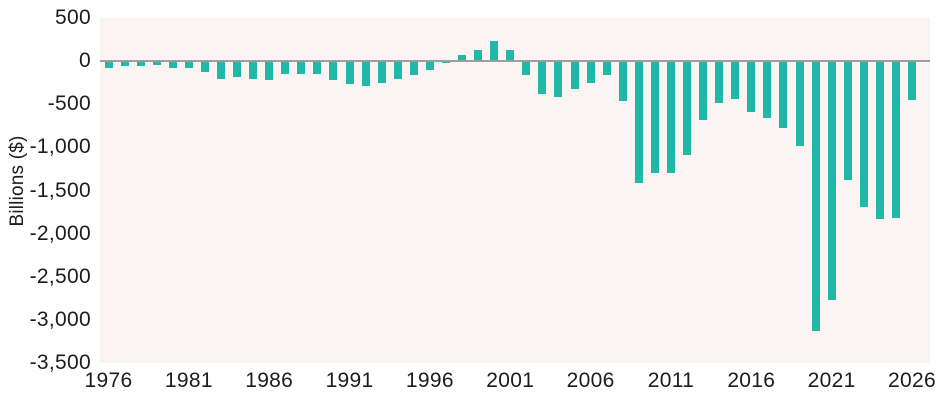  Describe the element at coordinates (285, 68) in the screenshot. I see `bar-1987` at that location.